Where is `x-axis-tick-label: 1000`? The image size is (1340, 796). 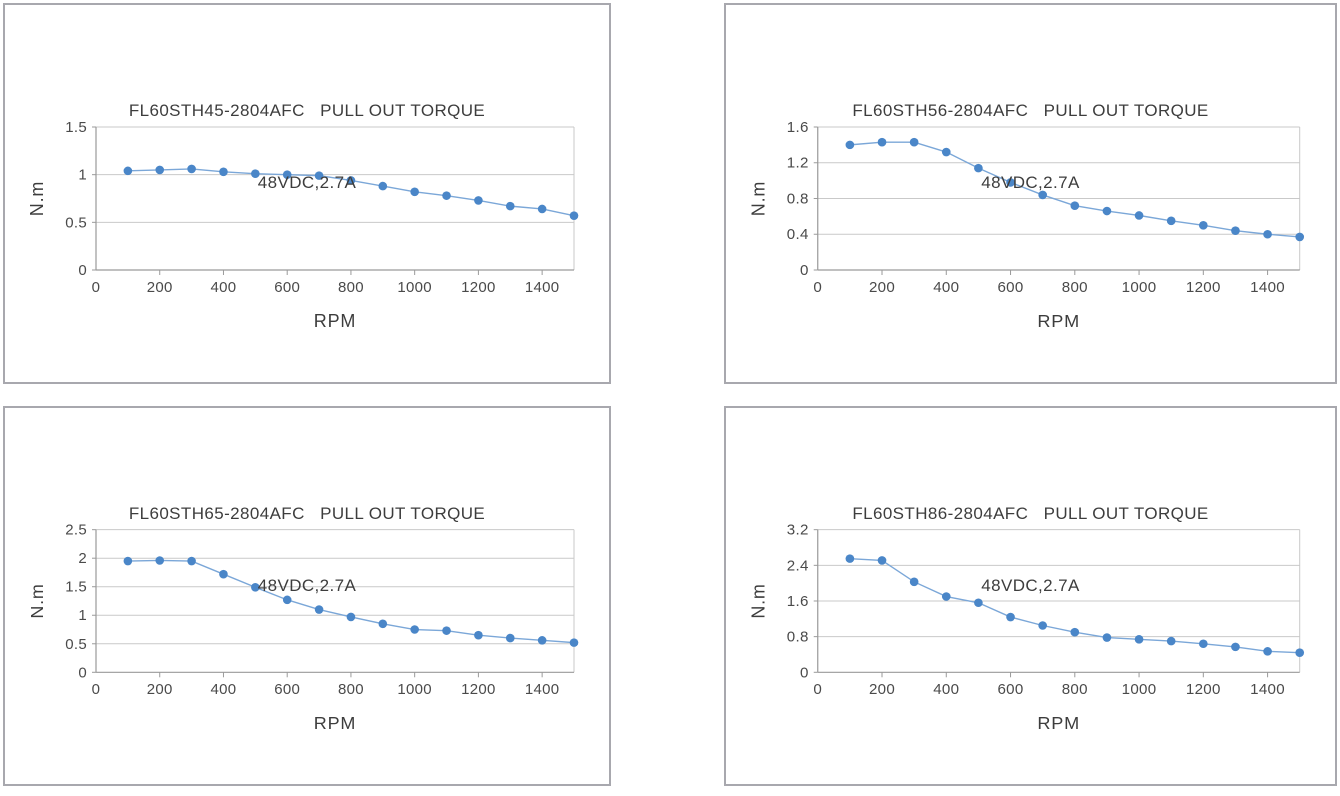
x-axis-tick-label: 1000 is located at coordinates (414, 287).